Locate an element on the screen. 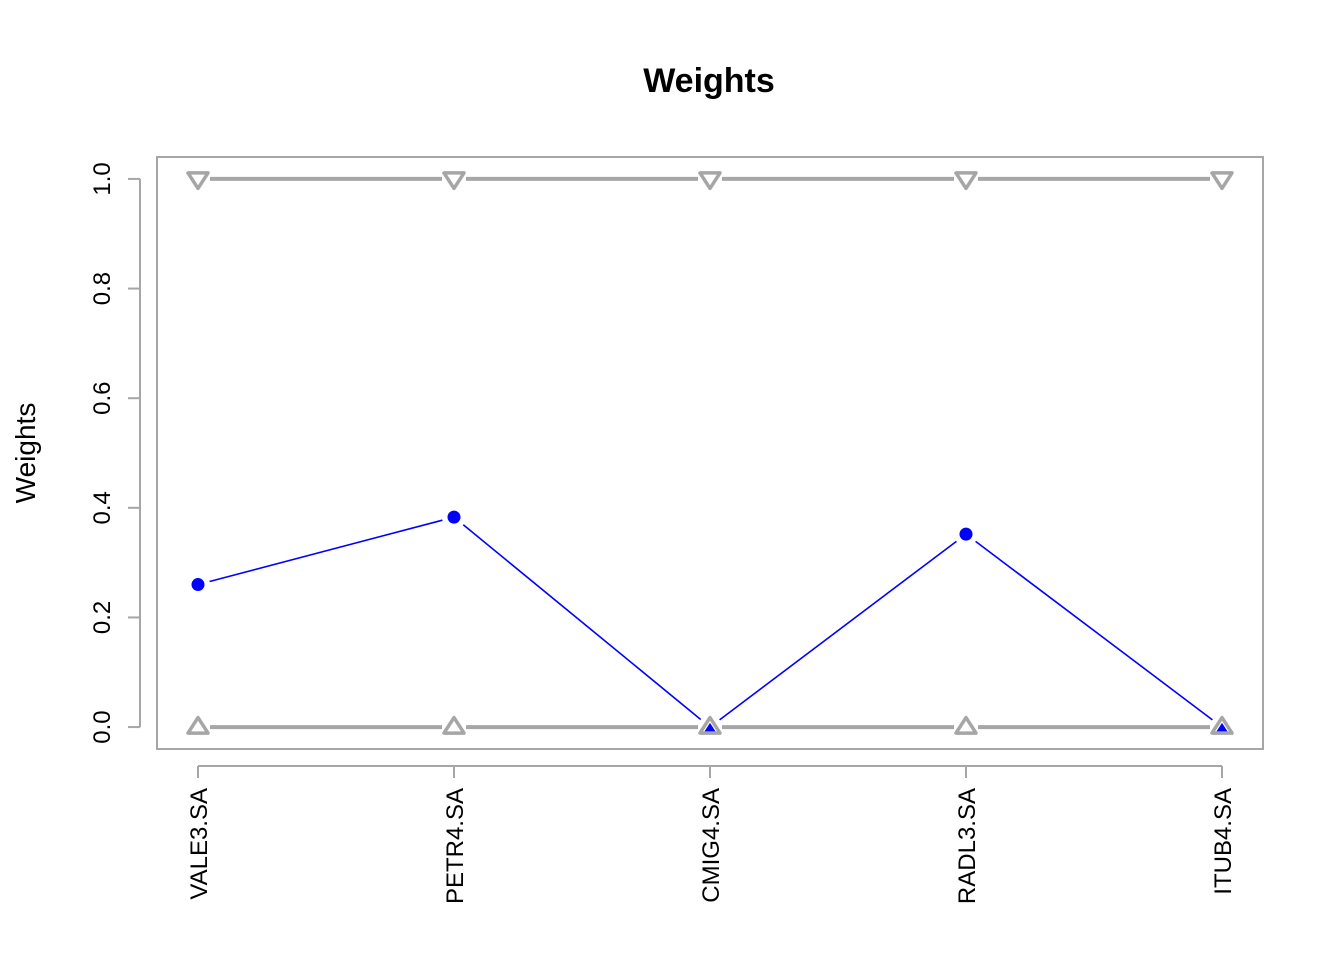  x-tick-label: PETR4.SA is located at coordinates (455, 846).